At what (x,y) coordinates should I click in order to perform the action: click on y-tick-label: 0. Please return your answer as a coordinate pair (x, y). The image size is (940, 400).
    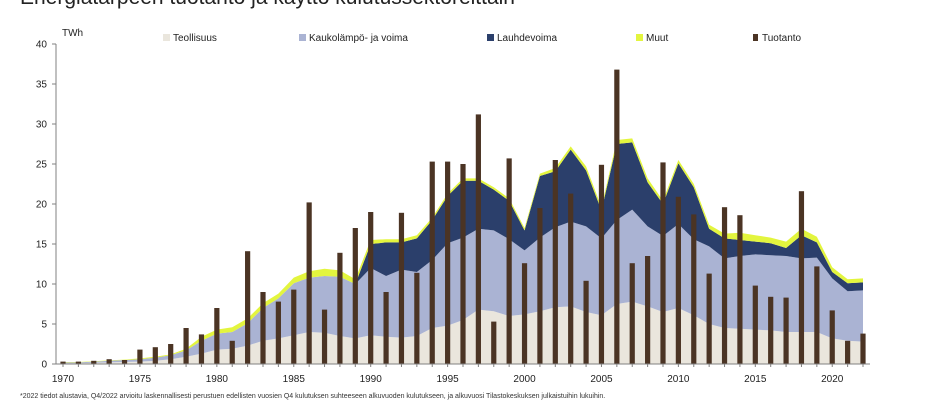
    Looking at the image, I should click on (44, 365).